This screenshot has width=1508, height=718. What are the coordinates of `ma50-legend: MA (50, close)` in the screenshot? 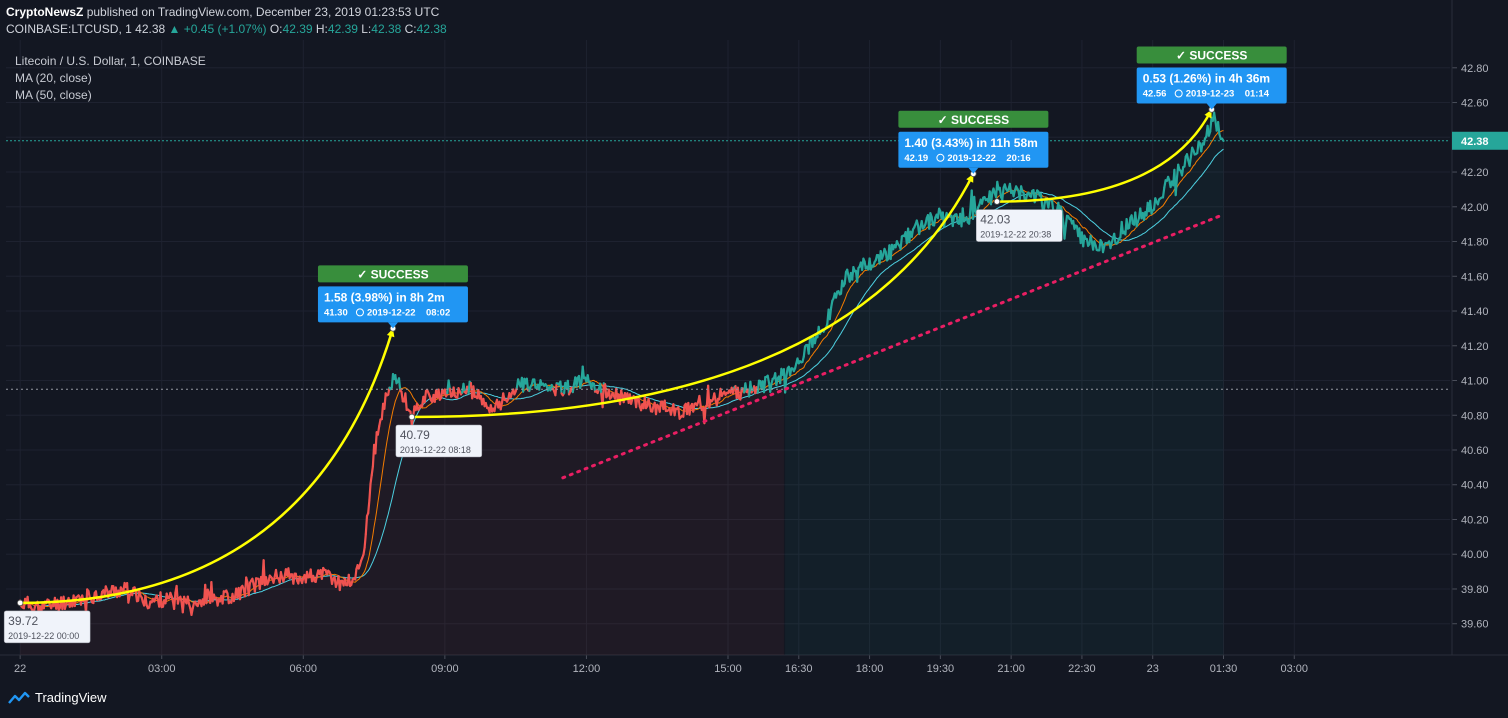 It's located at (53, 95).